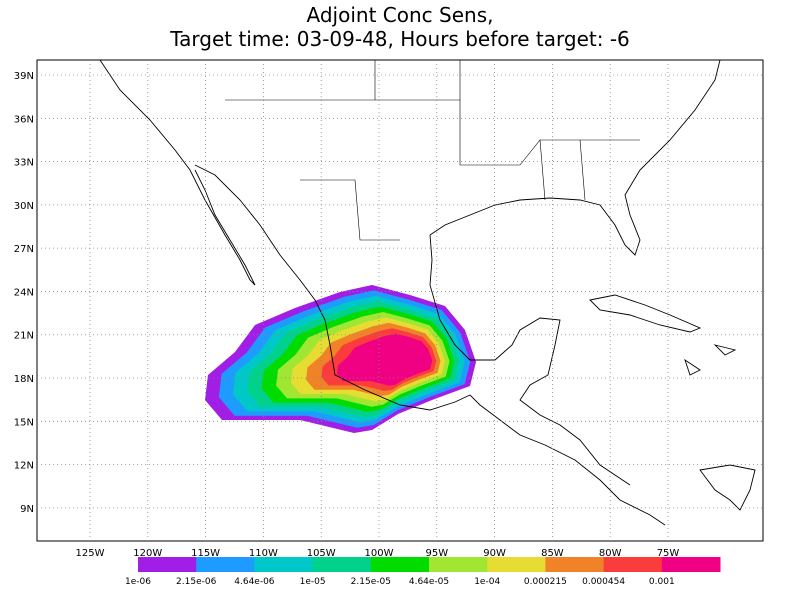  What do you see at coordinates (24, 76) in the screenshot?
I see `lat-tick-label: 39N` at bounding box center [24, 76].